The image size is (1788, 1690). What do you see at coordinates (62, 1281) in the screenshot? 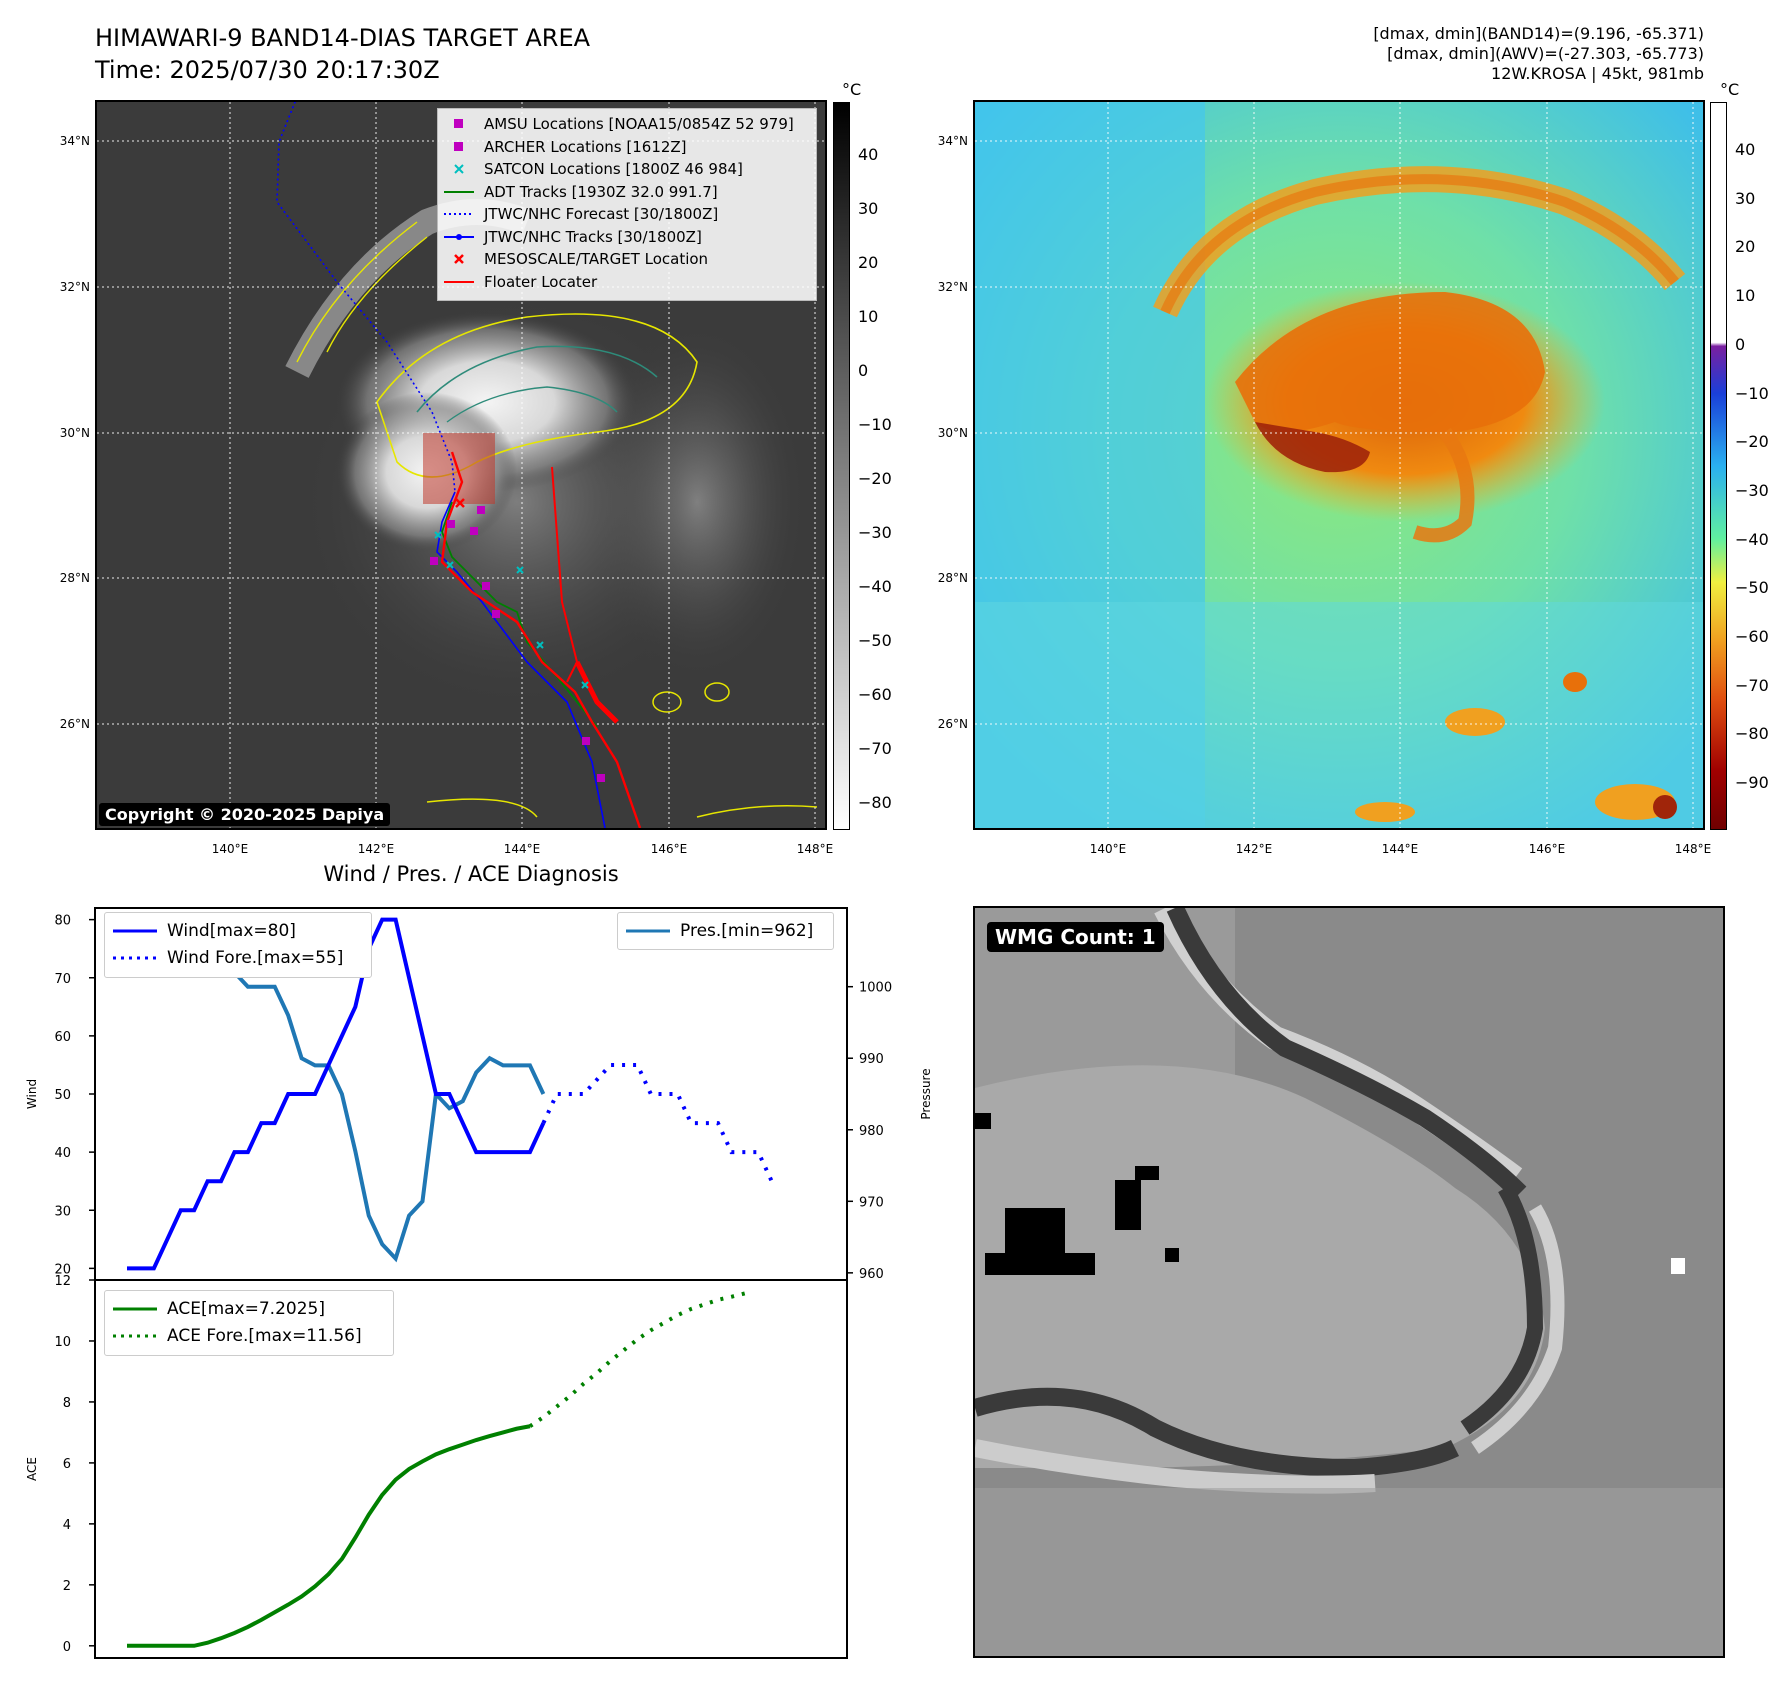
I see `ace-tick-label: 12` at bounding box center [62, 1281].